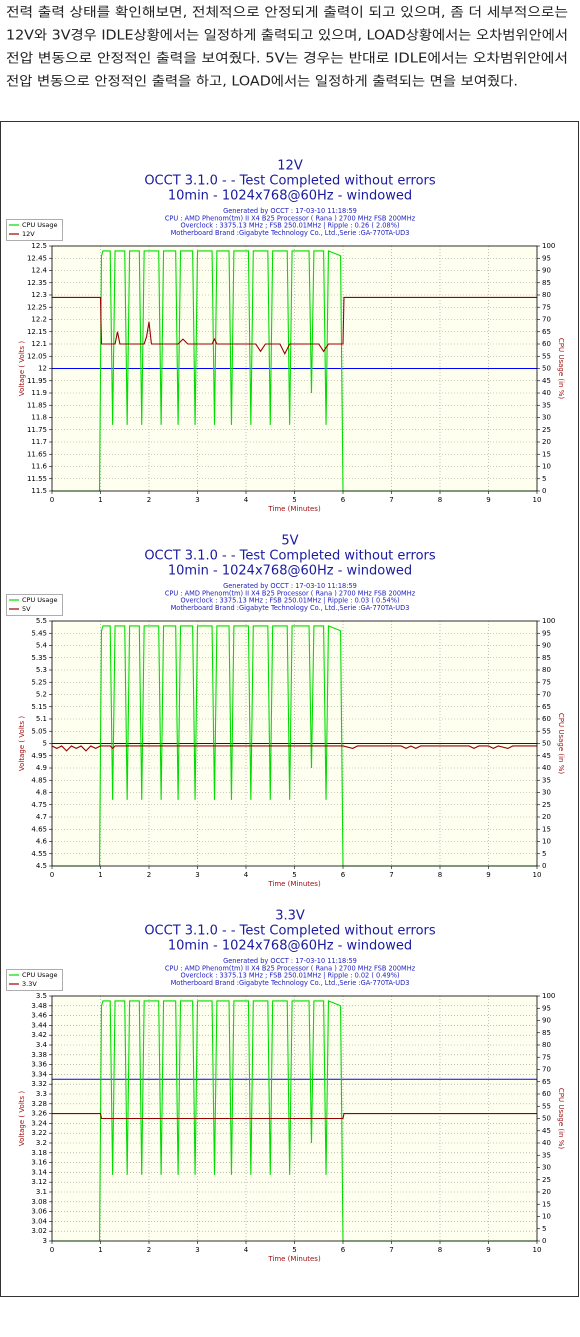 The height and width of the screenshot is (1337, 580). What do you see at coordinates (149, 1250) in the screenshot?
I see `x-tick-label: 2` at bounding box center [149, 1250].